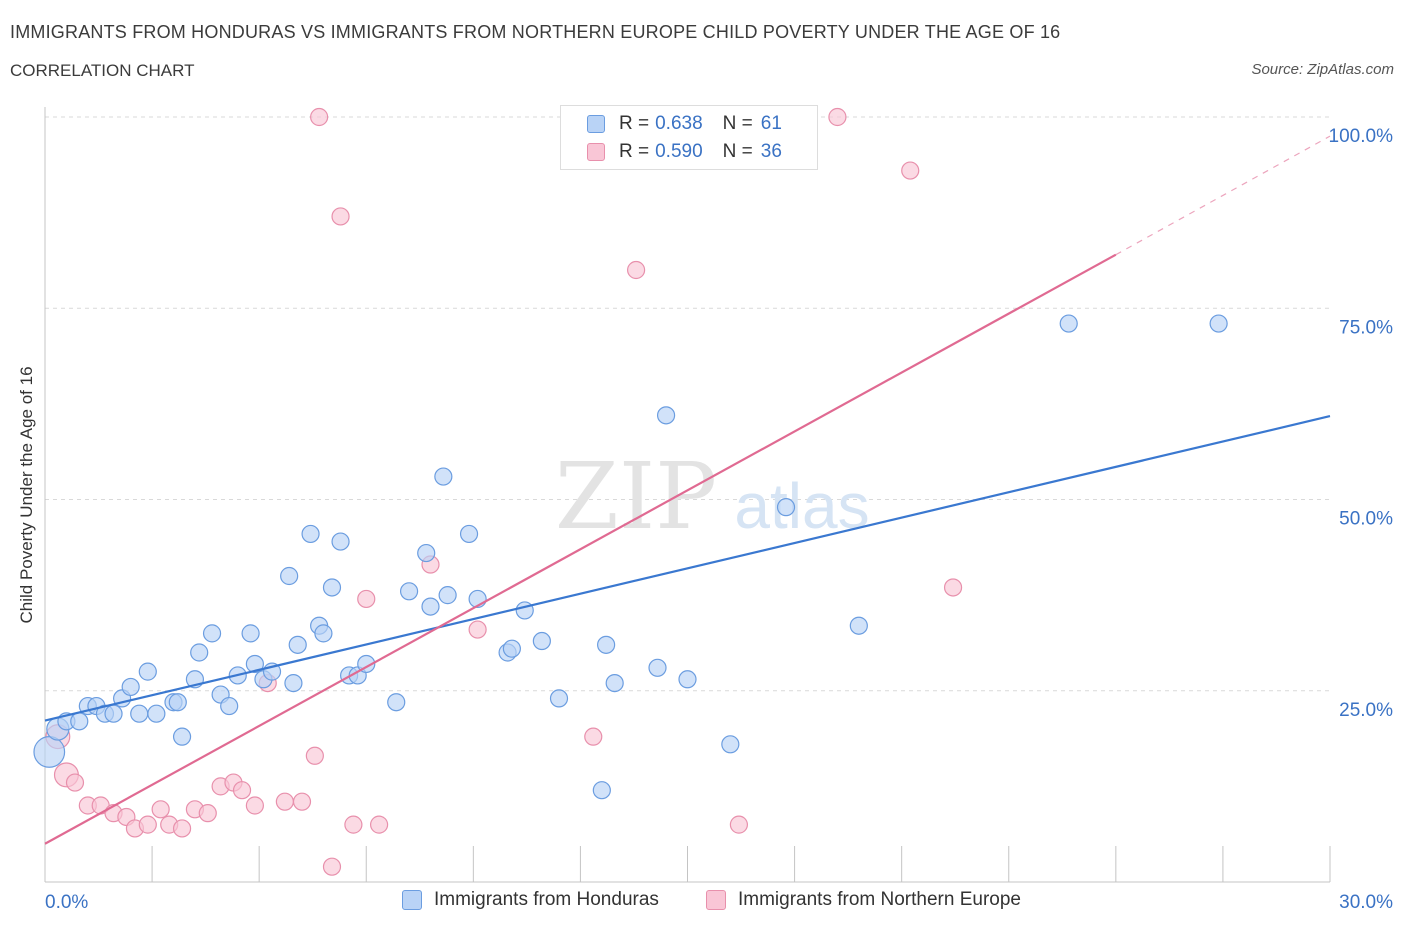  What do you see at coordinates (1361, 136) in the screenshot?
I see `y-tick-label: 100.0%` at bounding box center [1361, 136].